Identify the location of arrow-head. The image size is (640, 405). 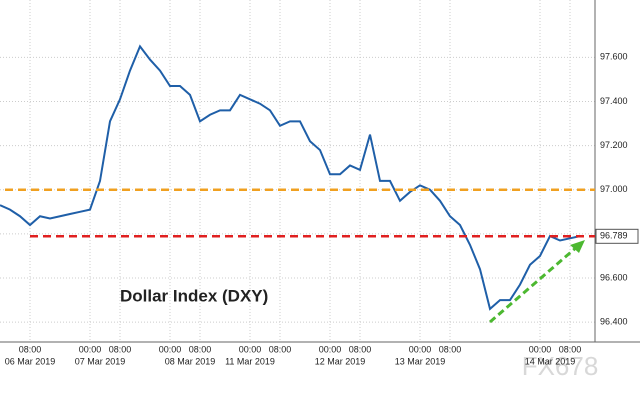
(577, 246).